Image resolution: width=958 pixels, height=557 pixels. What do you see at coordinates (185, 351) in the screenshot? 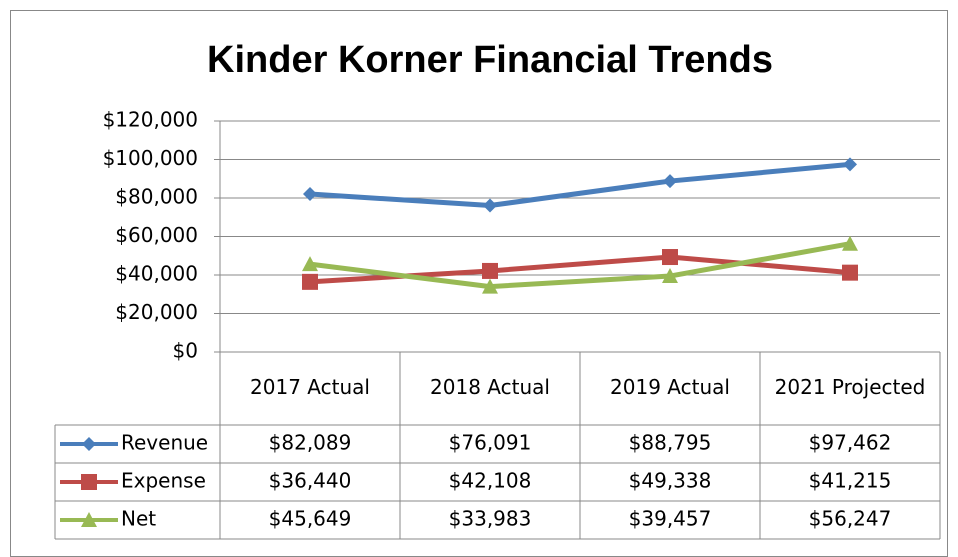
I see `y-tick-label: $0` at bounding box center [185, 351].